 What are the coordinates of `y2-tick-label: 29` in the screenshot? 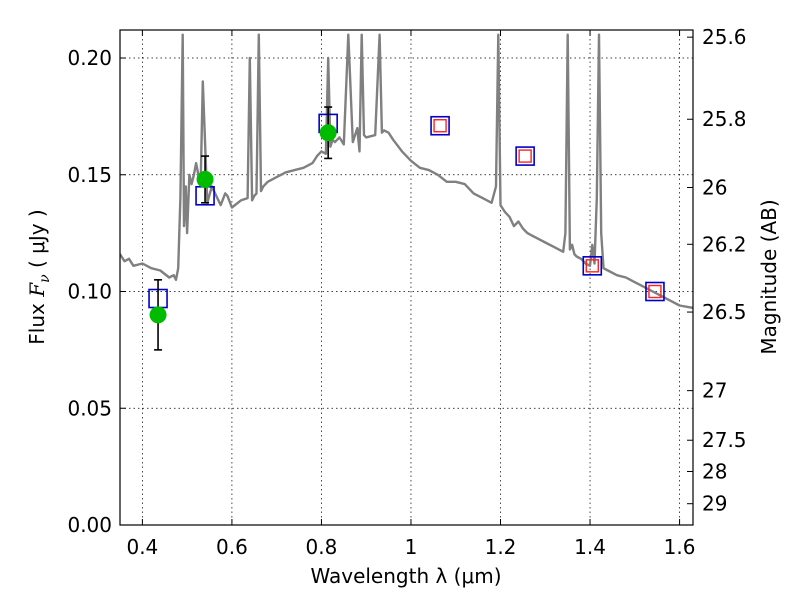 It's located at (714, 504).